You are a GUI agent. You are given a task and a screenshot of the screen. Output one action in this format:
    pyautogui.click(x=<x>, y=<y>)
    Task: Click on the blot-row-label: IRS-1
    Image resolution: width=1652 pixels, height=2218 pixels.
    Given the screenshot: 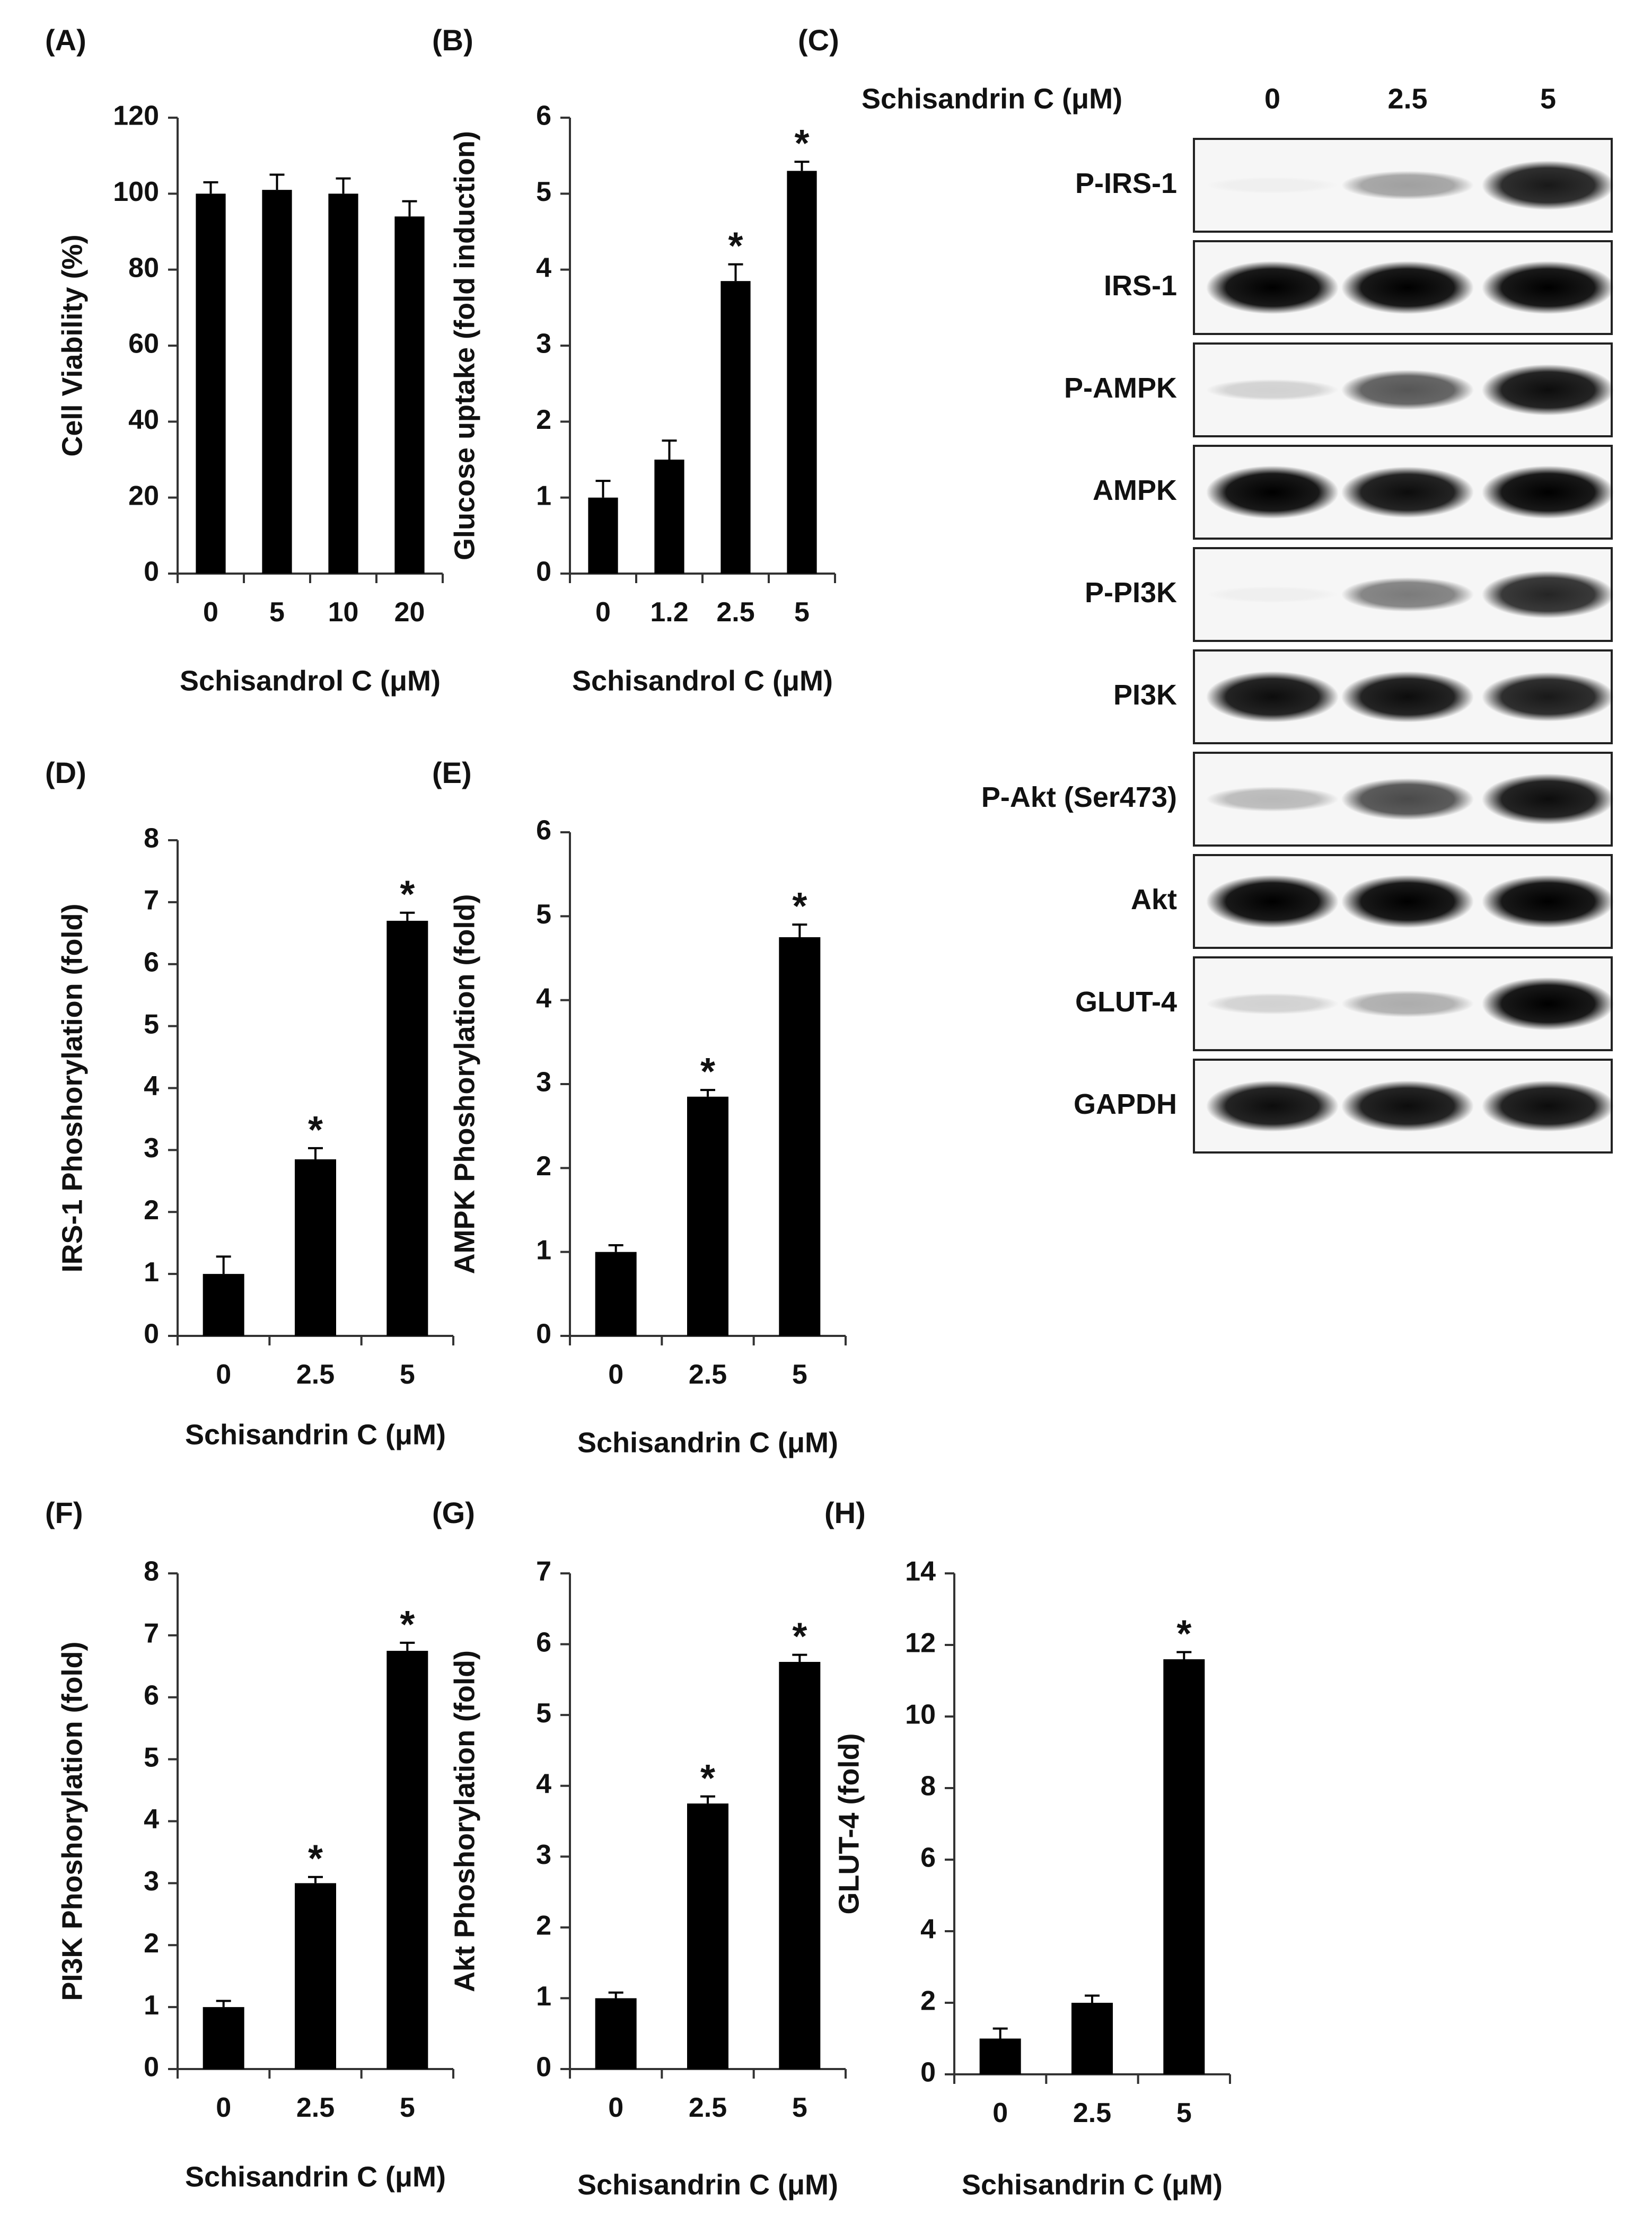 What is the action you would take?
    pyautogui.click(x=1140, y=286)
    